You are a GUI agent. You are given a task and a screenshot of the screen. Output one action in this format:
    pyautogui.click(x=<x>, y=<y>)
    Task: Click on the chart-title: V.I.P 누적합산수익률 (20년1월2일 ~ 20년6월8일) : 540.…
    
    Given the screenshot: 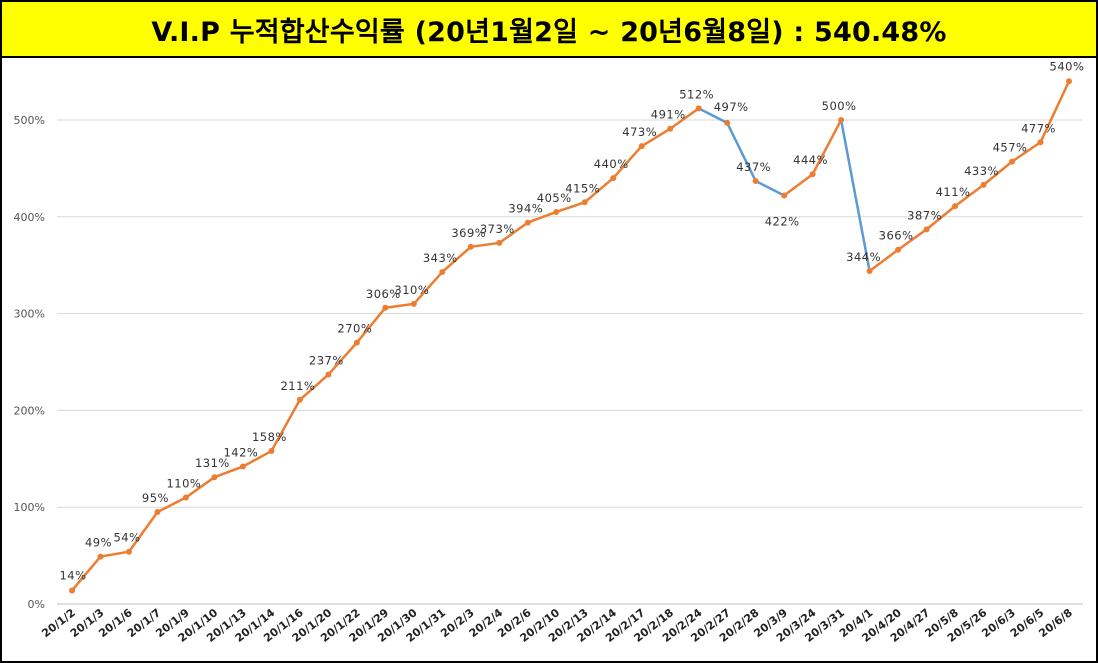 What is the action you would take?
    pyautogui.click(x=549, y=32)
    